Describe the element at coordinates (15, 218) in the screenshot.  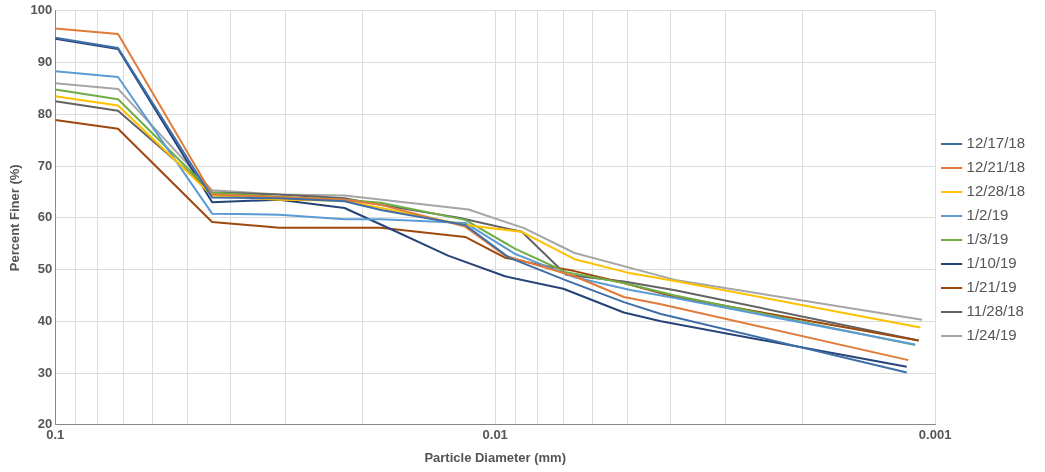
I see `y-axis-title: Percent Finer (%)` at that location.